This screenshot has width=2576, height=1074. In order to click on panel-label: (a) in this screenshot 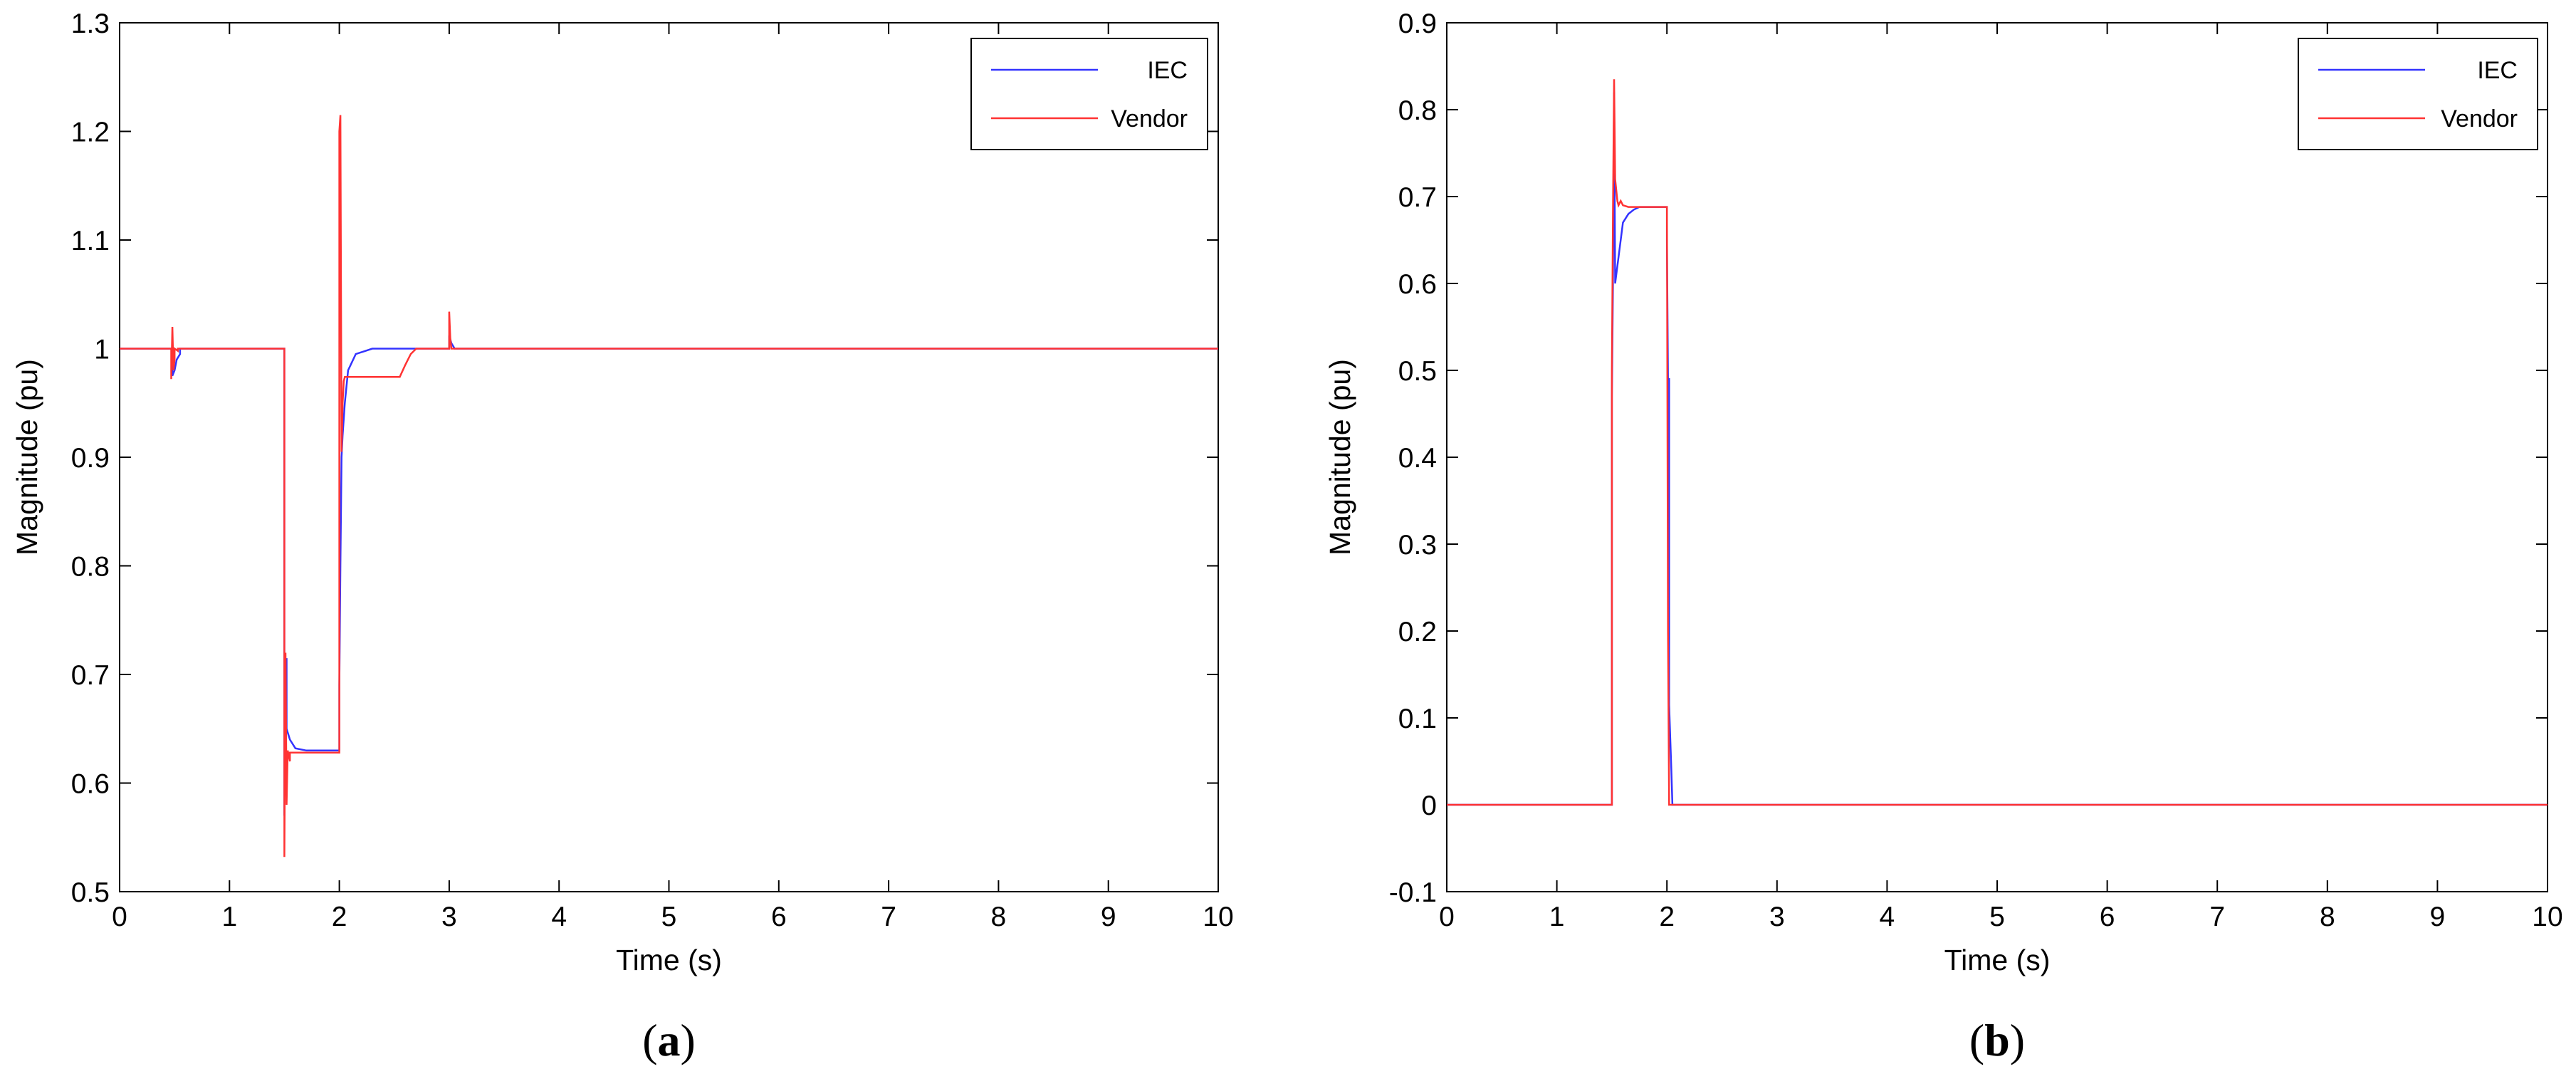, I will do `click(669, 1040)`.